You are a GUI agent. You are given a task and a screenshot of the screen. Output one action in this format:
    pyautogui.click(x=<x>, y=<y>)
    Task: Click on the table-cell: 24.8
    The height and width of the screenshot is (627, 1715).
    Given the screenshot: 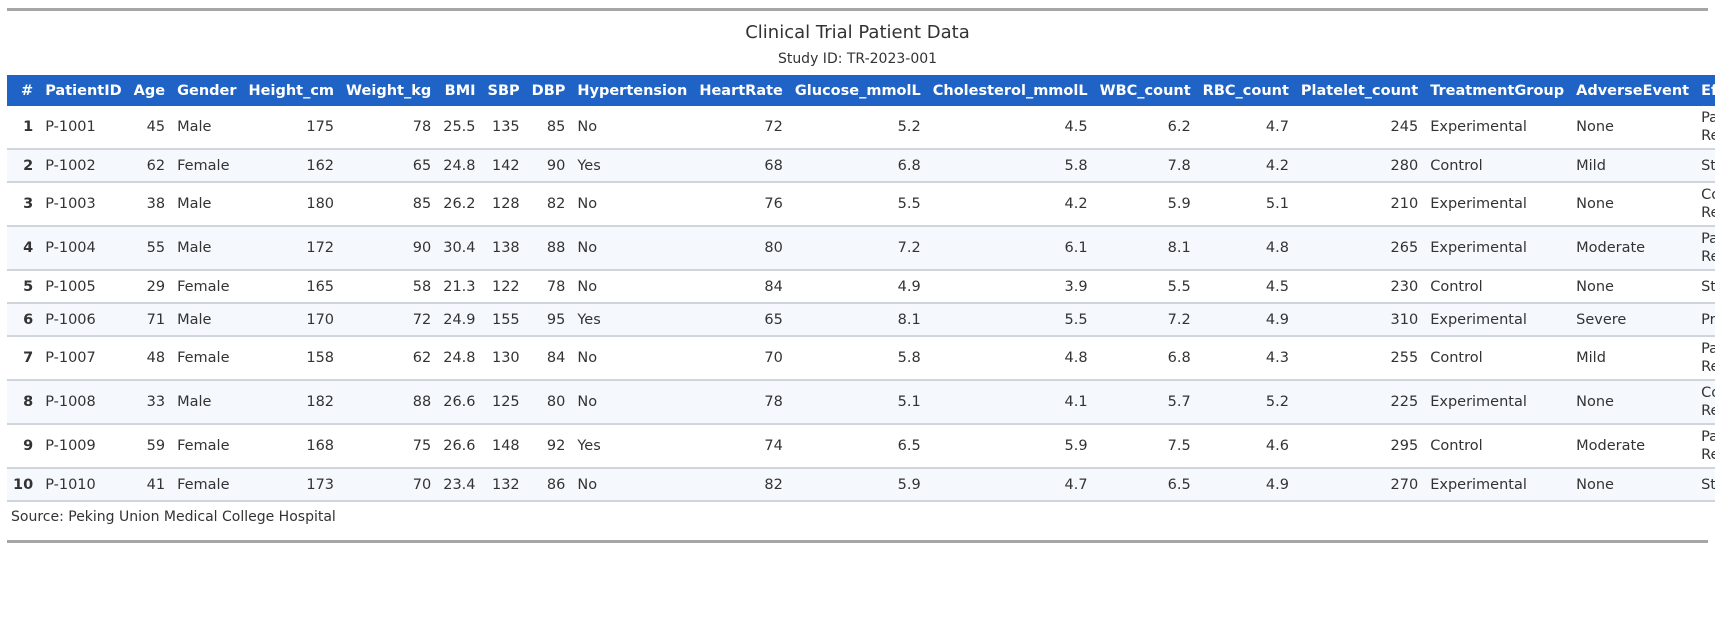 What is the action you would take?
    pyautogui.click(x=459, y=166)
    